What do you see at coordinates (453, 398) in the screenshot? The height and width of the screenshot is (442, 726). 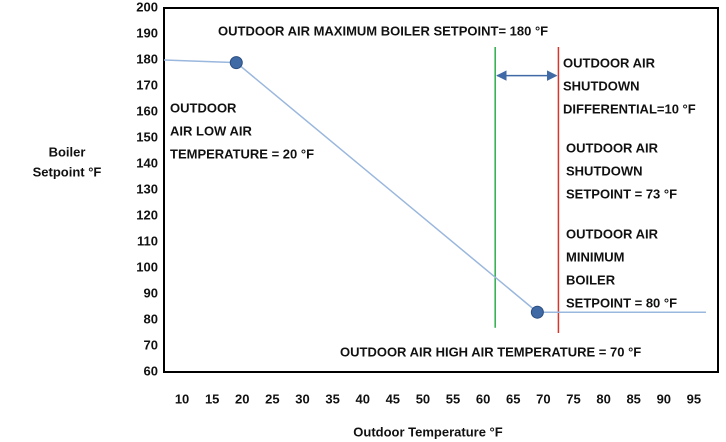 I see `x-tick-label: 55` at bounding box center [453, 398].